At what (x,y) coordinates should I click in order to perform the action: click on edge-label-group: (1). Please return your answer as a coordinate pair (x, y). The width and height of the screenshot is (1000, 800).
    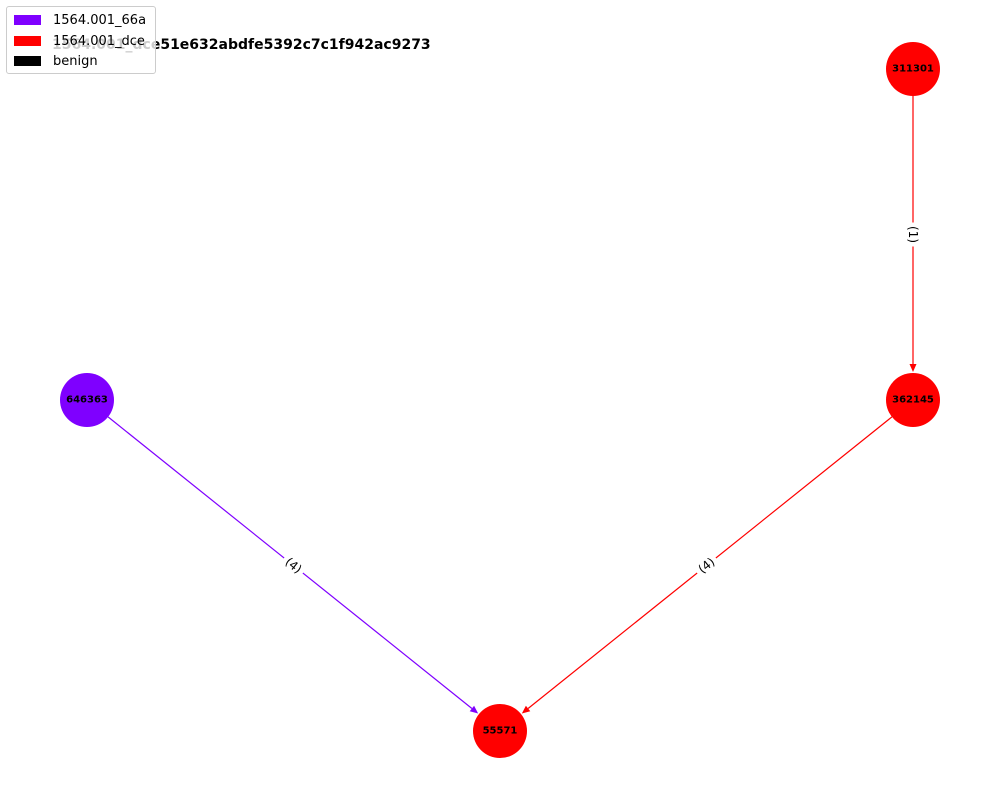
    Looking at the image, I should click on (913, 234).